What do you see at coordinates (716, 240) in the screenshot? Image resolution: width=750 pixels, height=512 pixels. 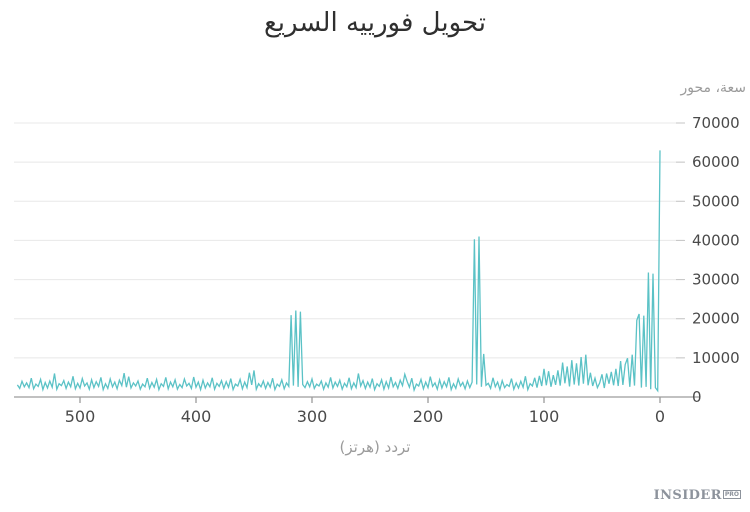 I see `y-tick-label: 40000` at bounding box center [716, 240].